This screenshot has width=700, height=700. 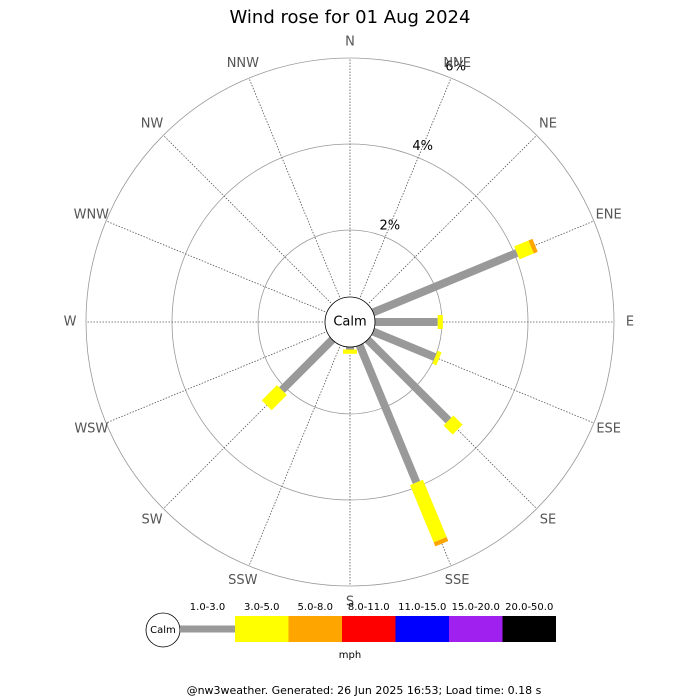 I want to click on legend-label: 5.0-8.0, so click(x=315, y=607).